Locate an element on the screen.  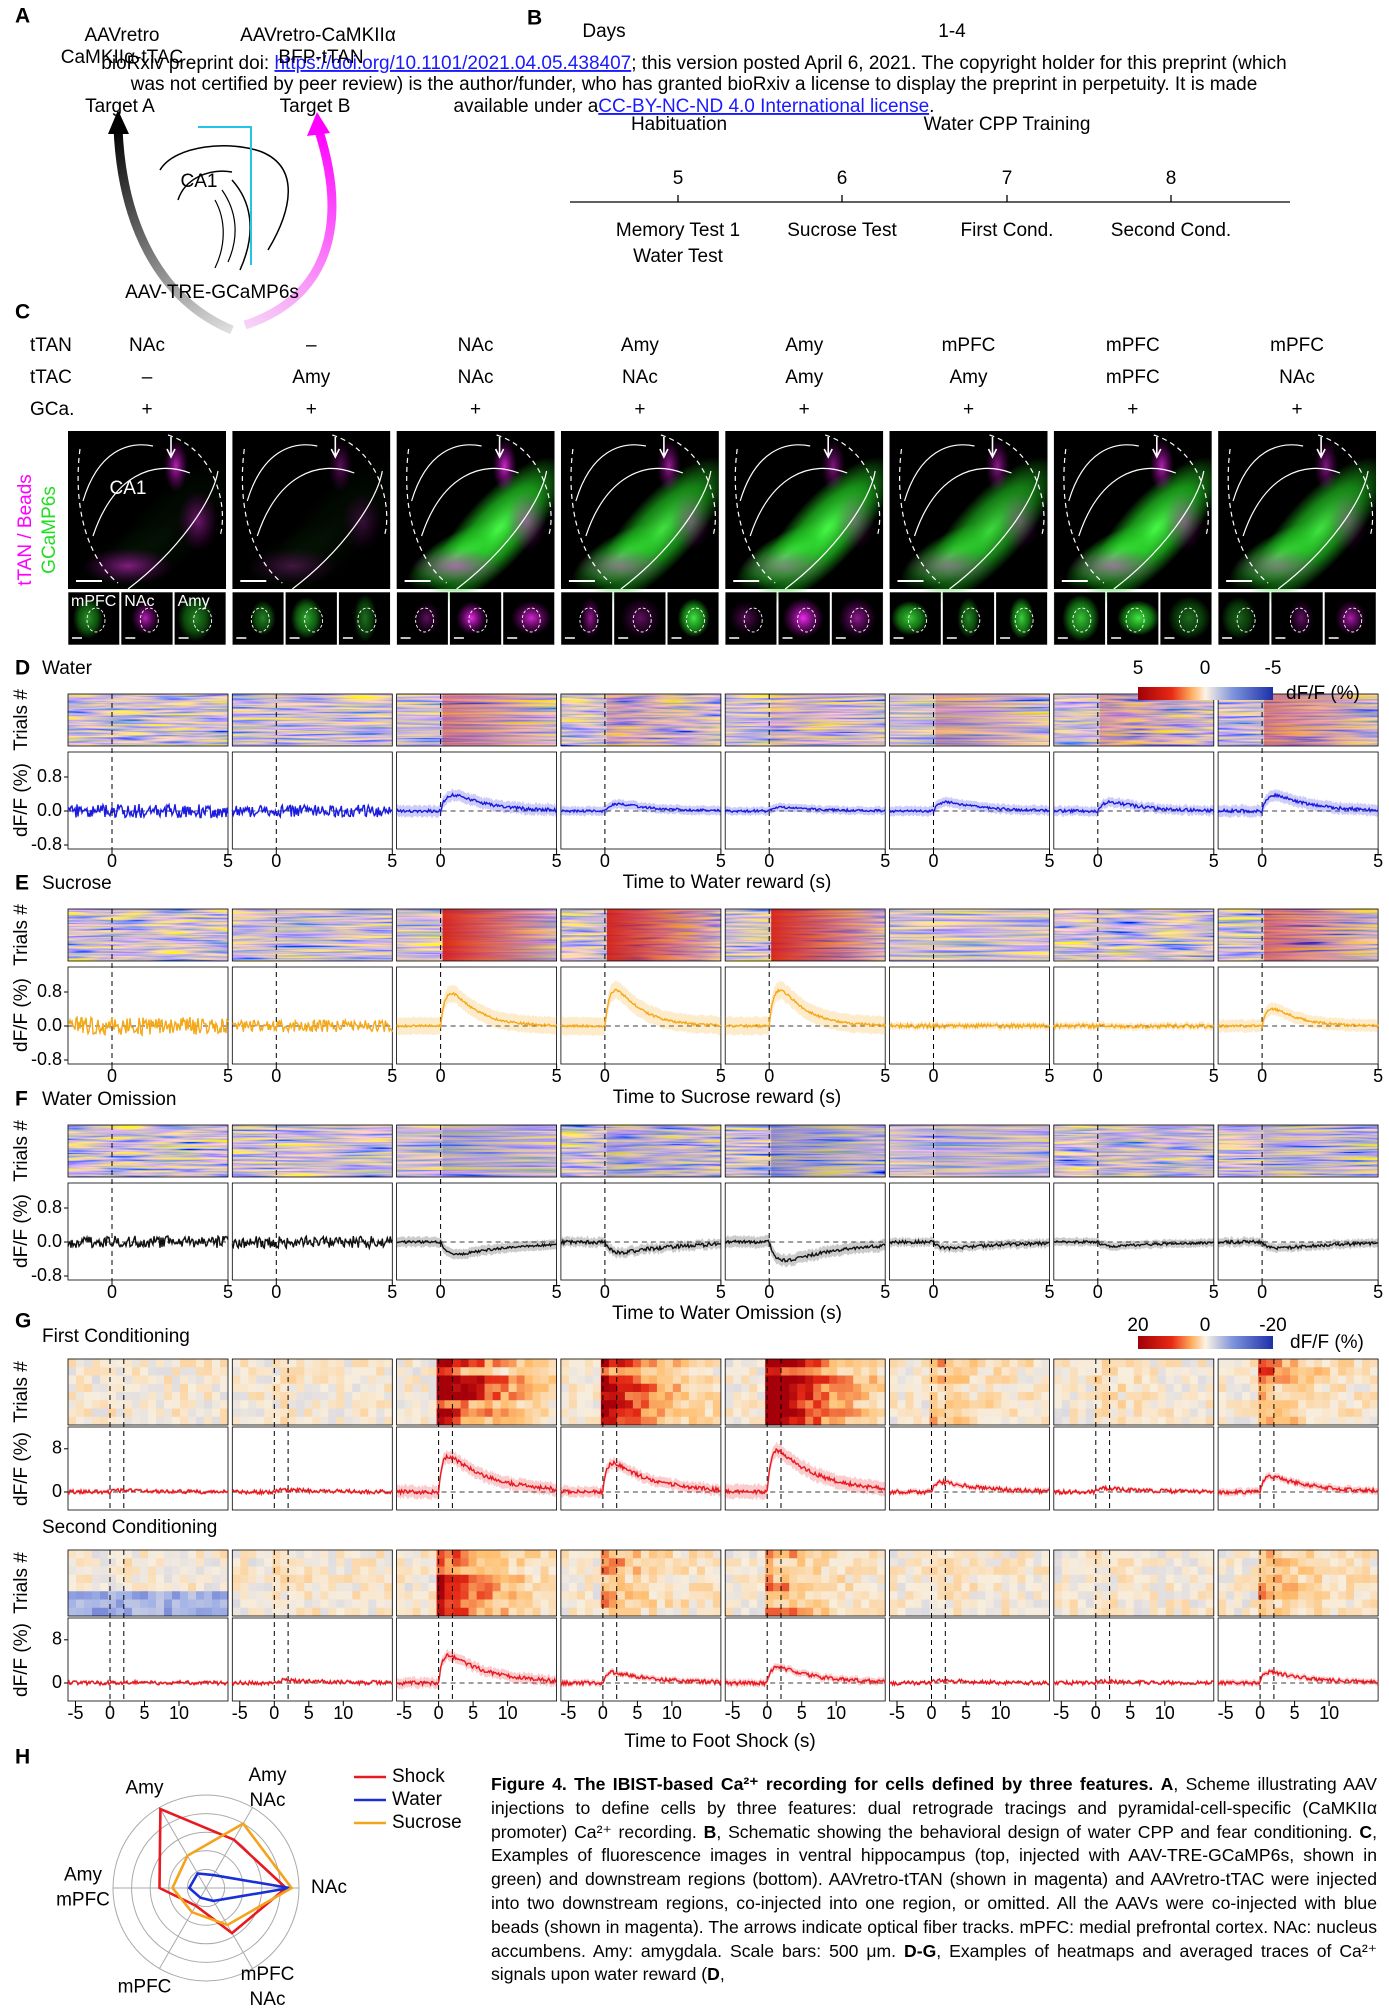
inset-signal is located at coordinates (1238, 618).